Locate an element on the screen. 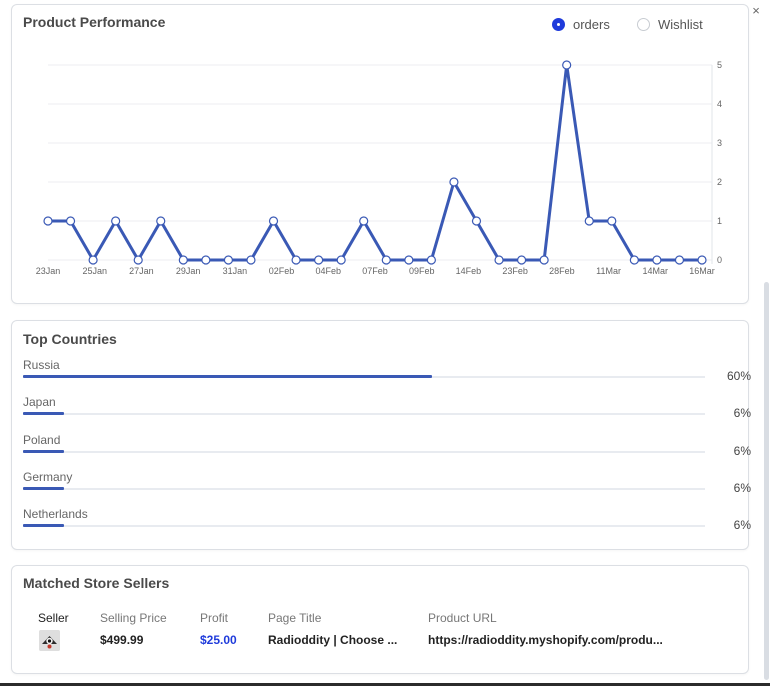 The width and height of the screenshot is (770, 686). legend-orders-label: orders is located at coordinates (591, 24).